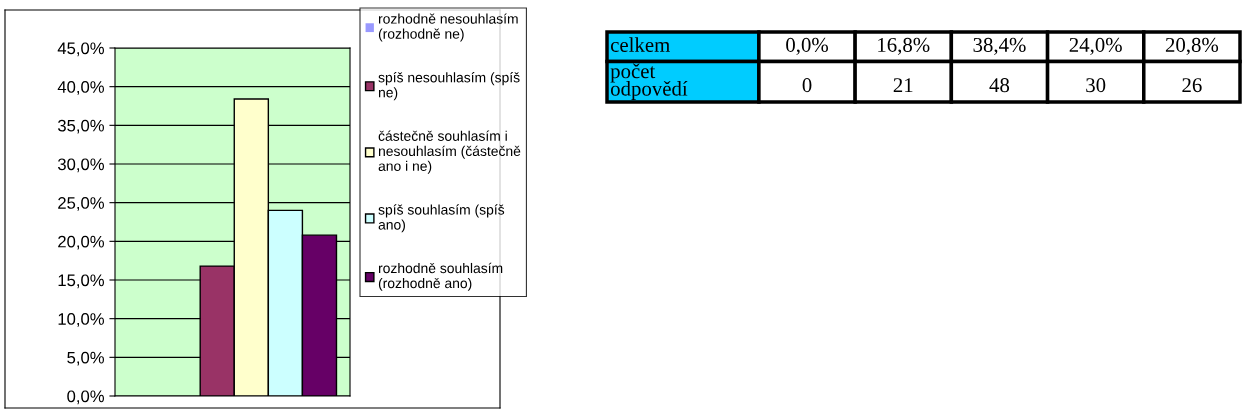 The image size is (1247, 412). What do you see at coordinates (448, 27) in the screenshot?
I see `legend-label: rozhodně nesouhlasím (rozhodně ne)` at bounding box center [448, 27].